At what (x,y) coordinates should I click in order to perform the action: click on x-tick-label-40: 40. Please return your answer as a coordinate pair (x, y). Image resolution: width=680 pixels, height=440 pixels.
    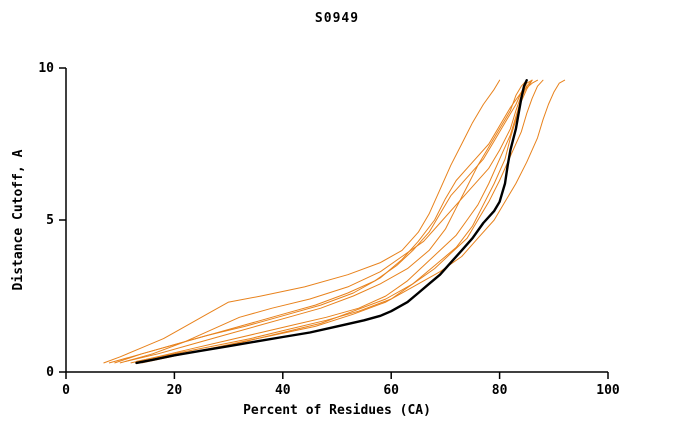
    Looking at the image, I should click on (283, 390).